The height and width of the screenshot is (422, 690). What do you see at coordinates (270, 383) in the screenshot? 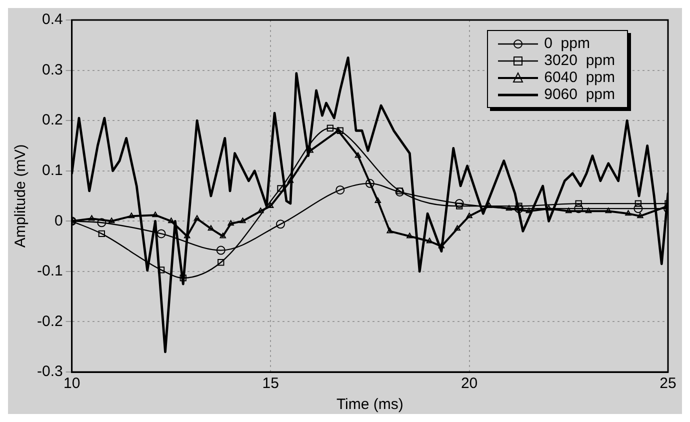
I see `x-tick-label: 15` at bounding box center [270, 383].